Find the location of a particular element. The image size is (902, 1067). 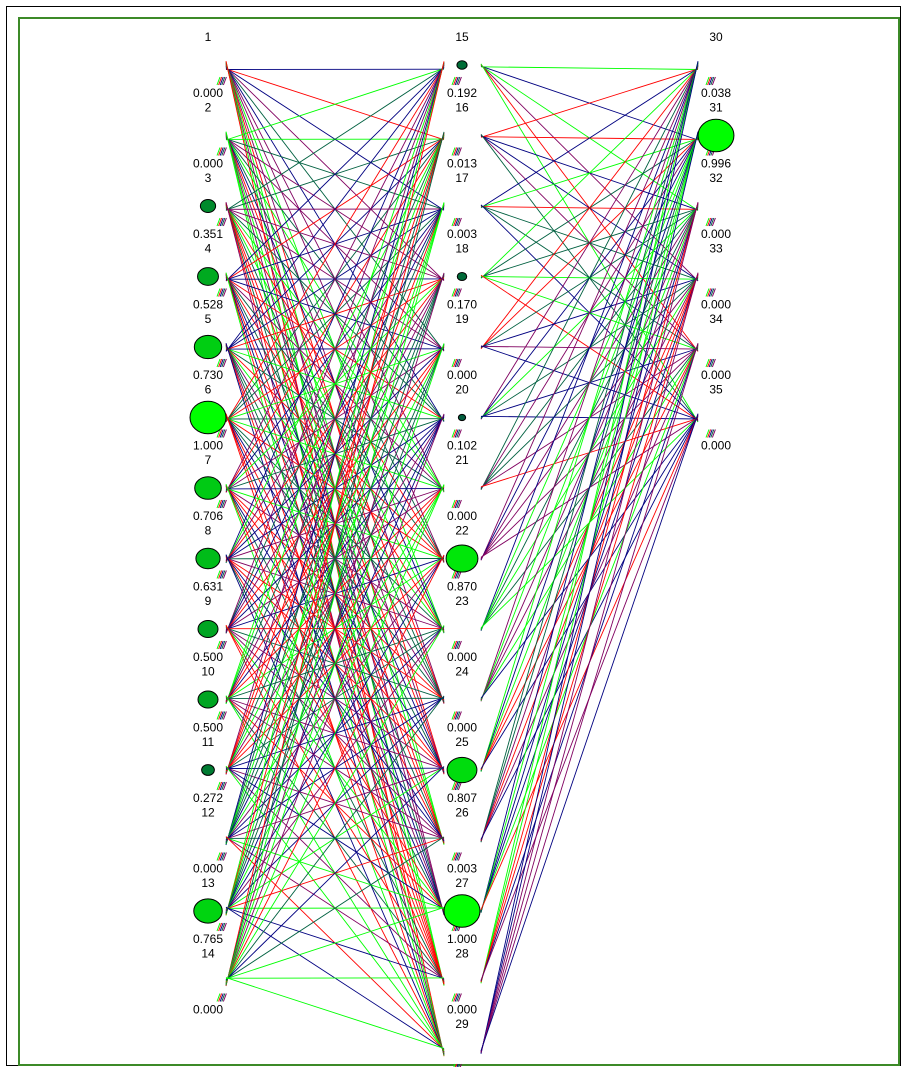

node-value-label: 0.351 is located at coordinates (208, 234).